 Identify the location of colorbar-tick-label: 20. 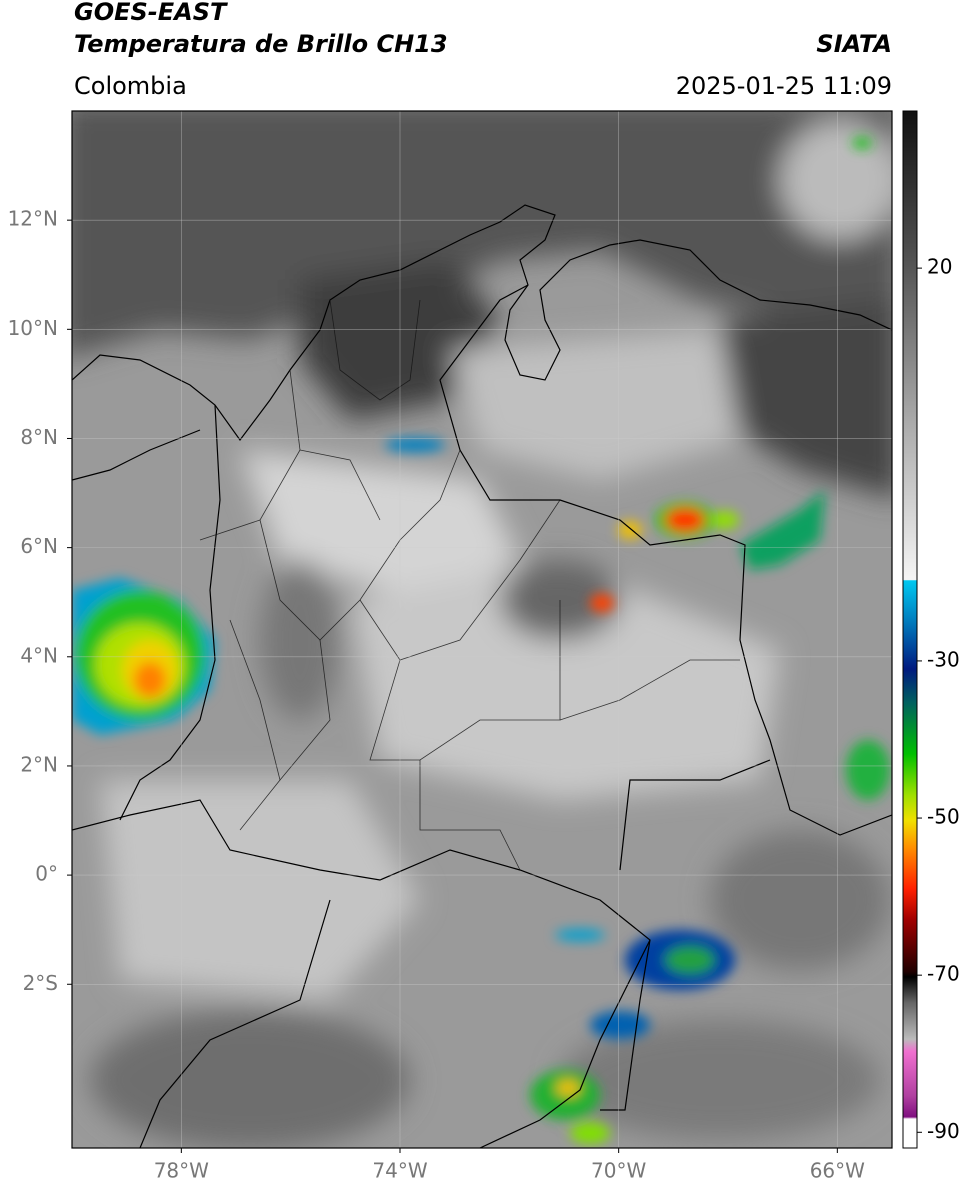
(939, 267).